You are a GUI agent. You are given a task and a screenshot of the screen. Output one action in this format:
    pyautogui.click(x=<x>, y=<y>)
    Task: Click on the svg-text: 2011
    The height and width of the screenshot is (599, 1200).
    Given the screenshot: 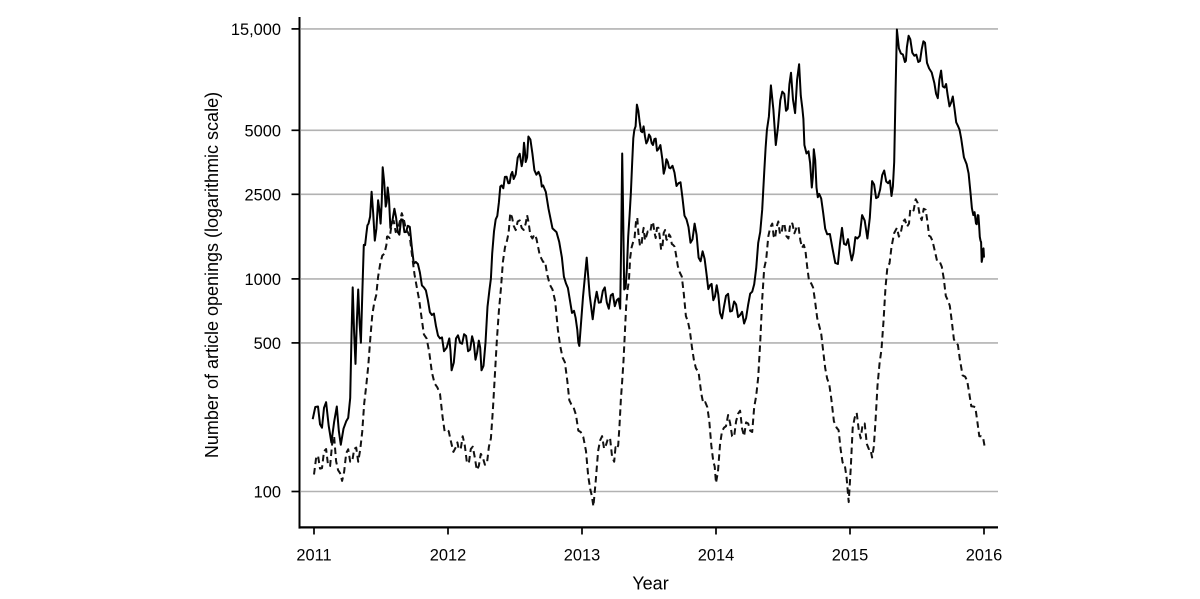 What is the action you would take?
    pyautogui.click(x=313, y=556)
    